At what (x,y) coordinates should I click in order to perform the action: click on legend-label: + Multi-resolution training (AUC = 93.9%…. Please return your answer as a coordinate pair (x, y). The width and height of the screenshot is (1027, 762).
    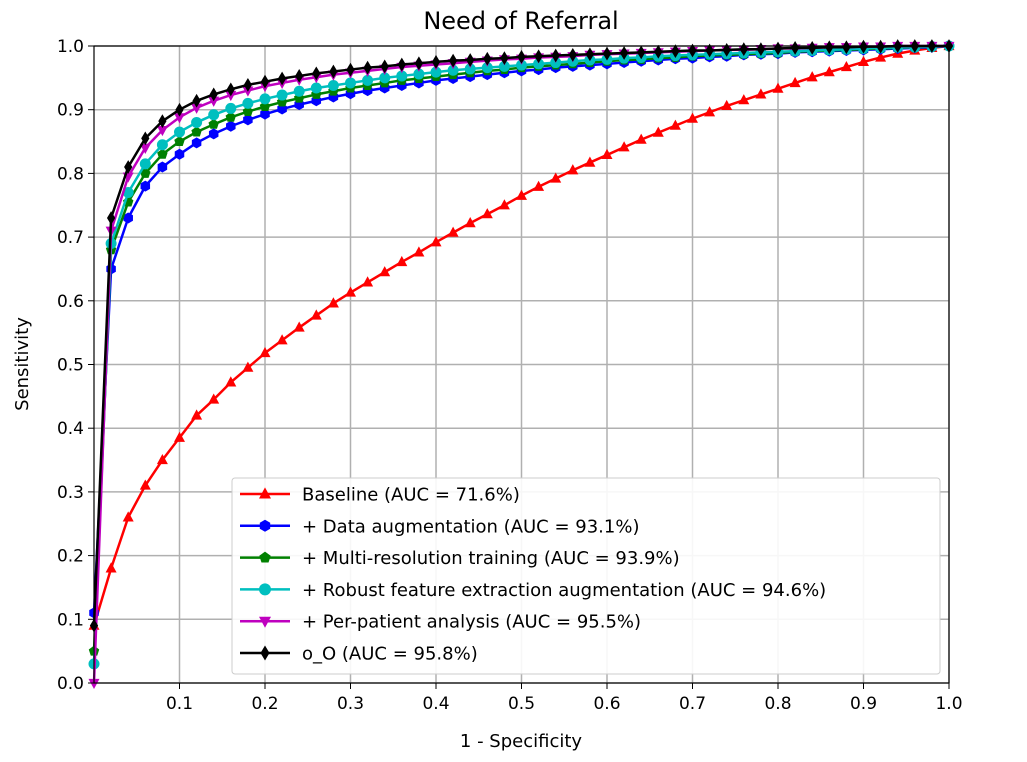
    Looking at the image, I should click on (491, 558).